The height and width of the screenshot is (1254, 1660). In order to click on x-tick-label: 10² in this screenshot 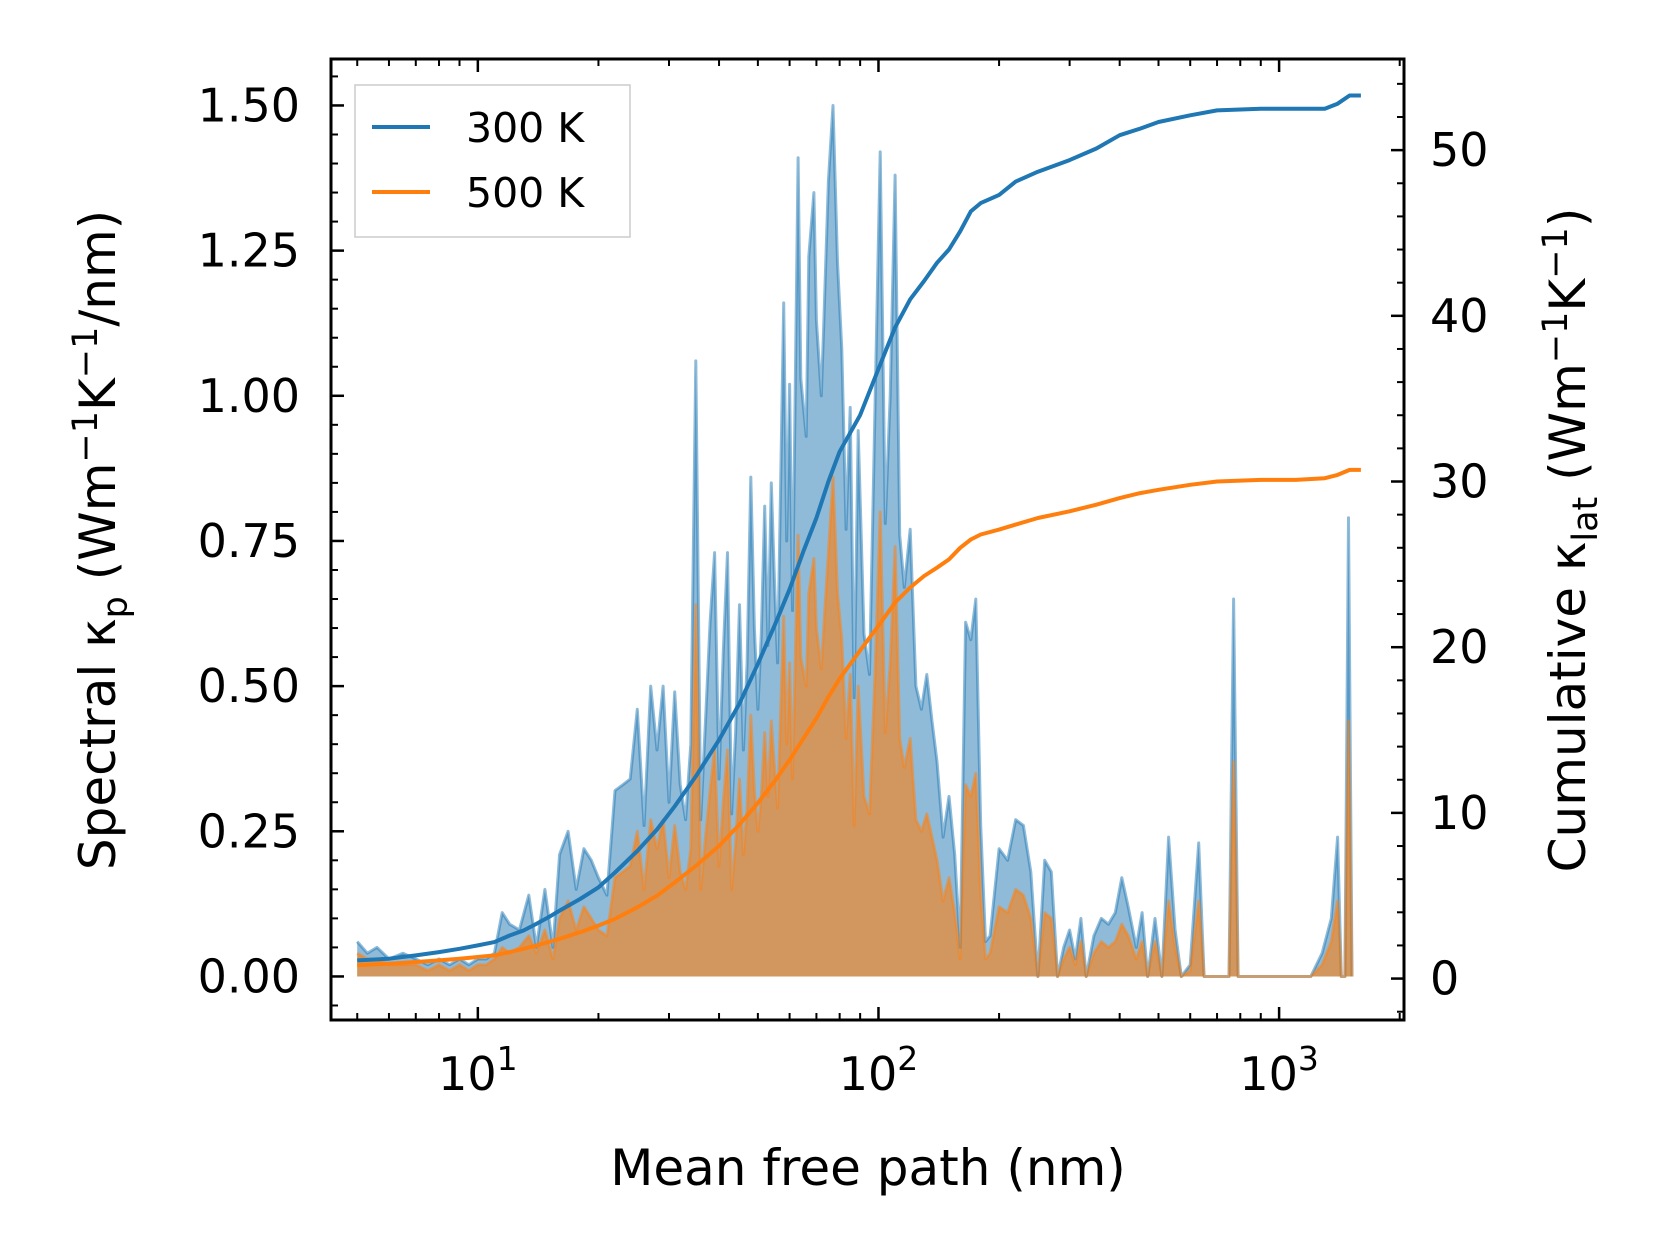, I will do `click(879, 1070)`.